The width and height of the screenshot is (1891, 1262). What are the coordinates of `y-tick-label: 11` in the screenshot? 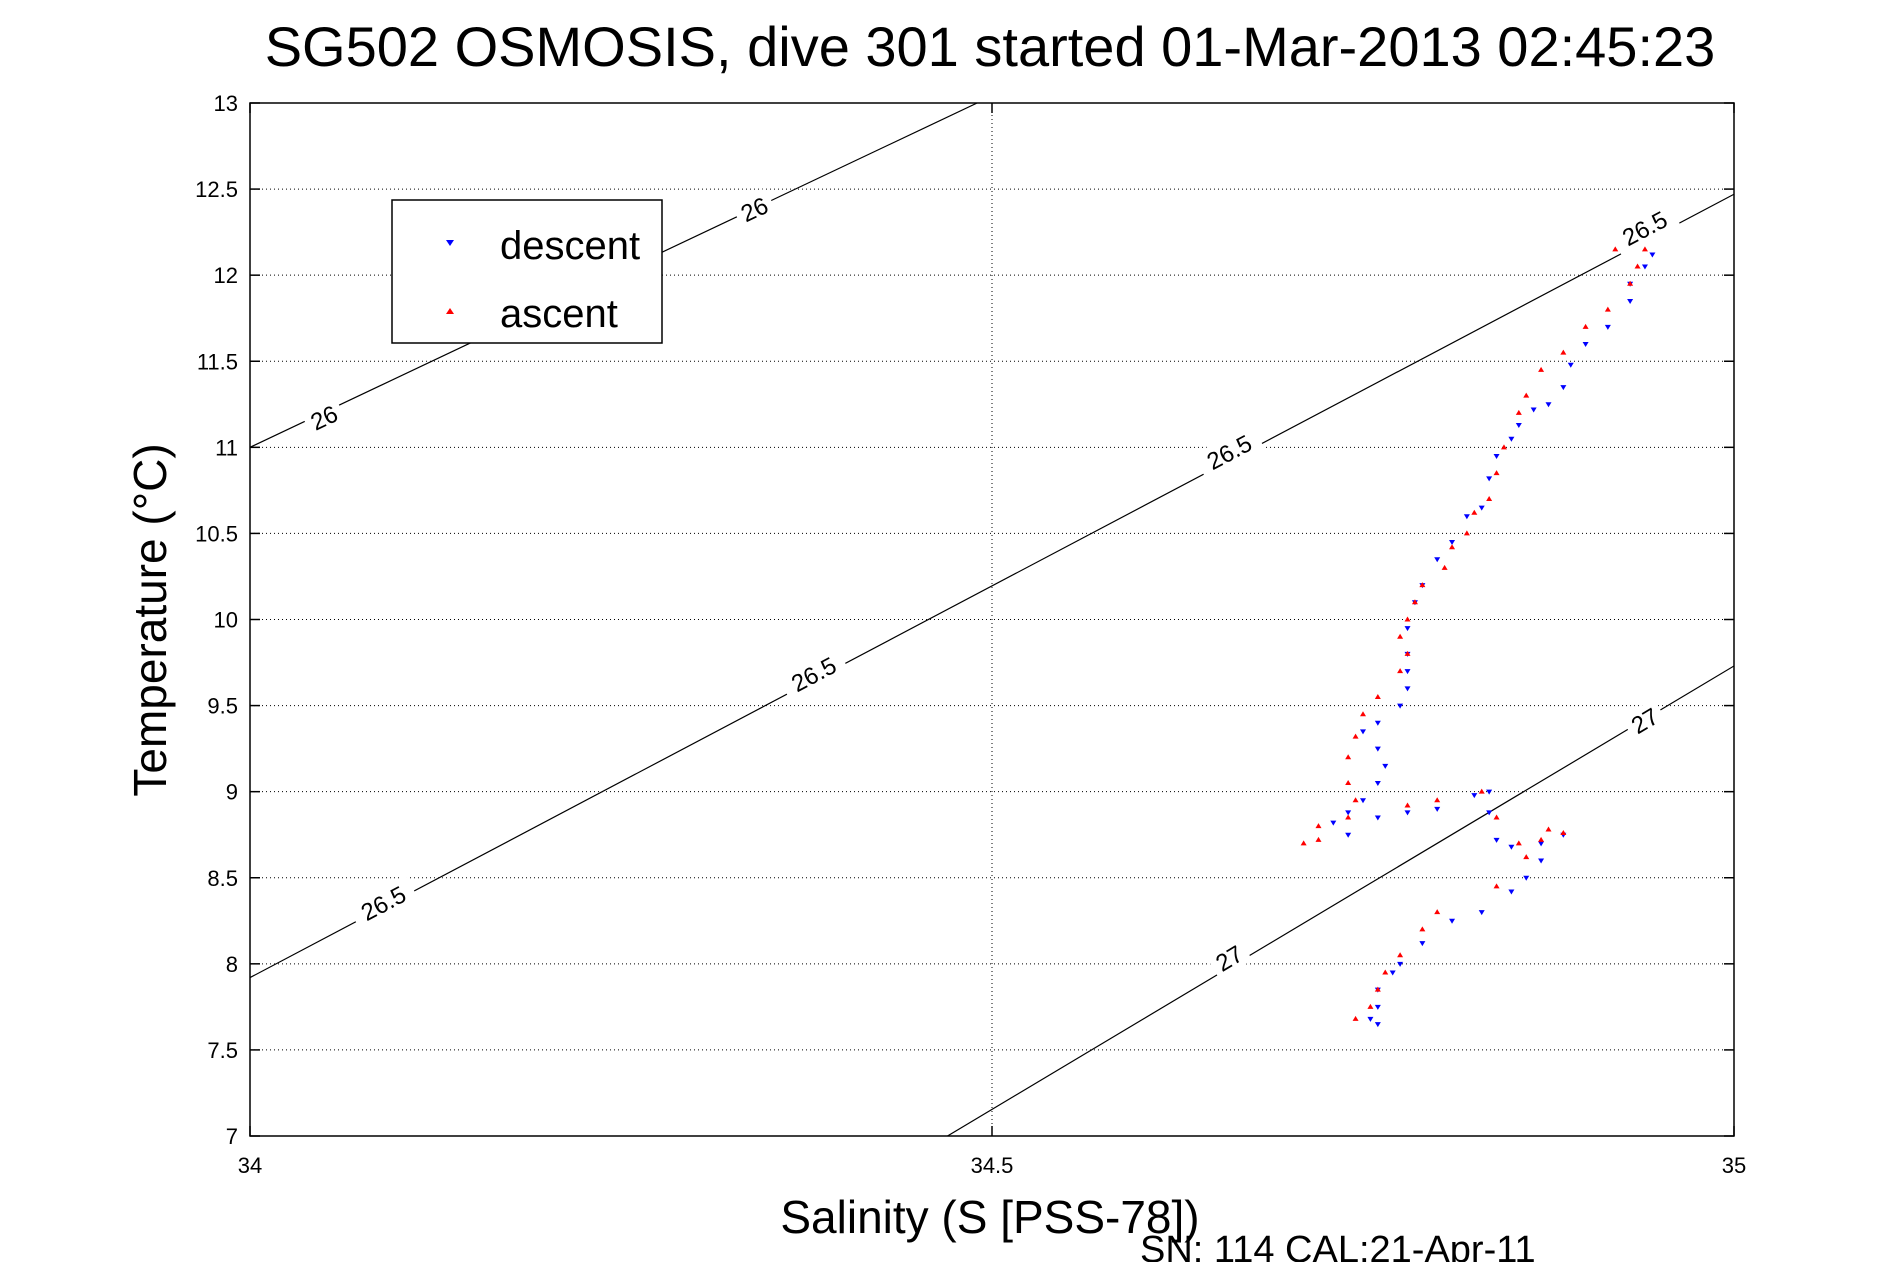 It's located at (226, 447).